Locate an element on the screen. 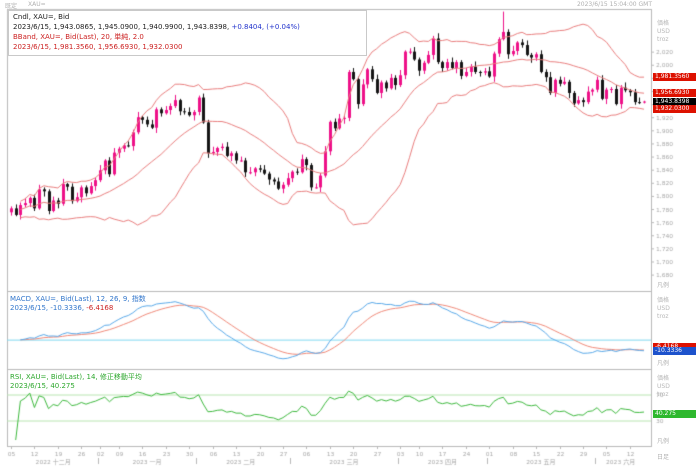 This screenshot has width=696, height=471. interval-label: 日足 is located at coordinates (663, 457).